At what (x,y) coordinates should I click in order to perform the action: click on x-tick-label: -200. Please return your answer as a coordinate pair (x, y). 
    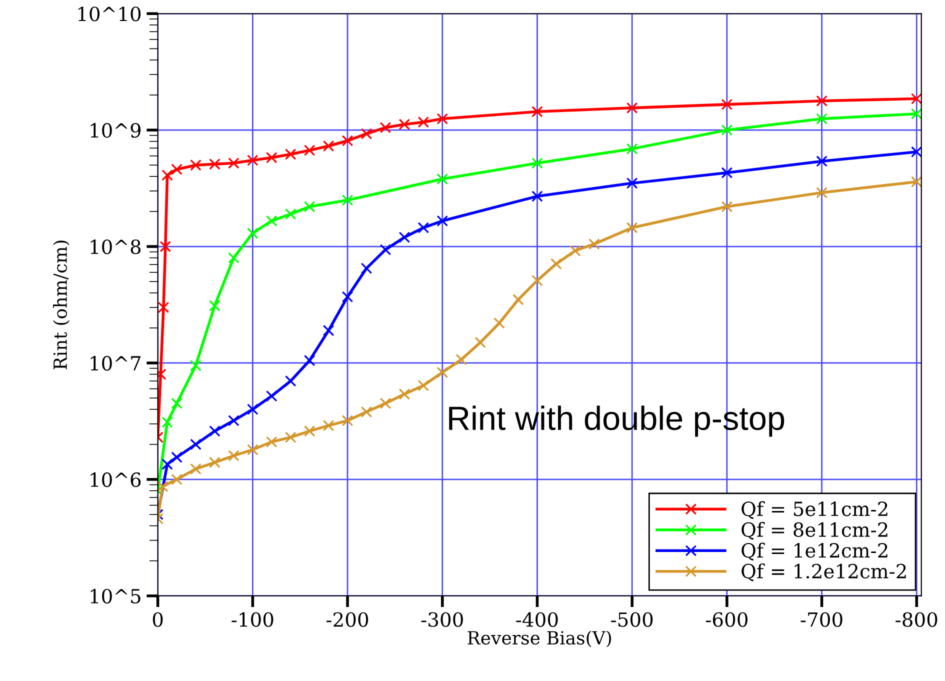
    Looking at the image, I should click on (347, 619).